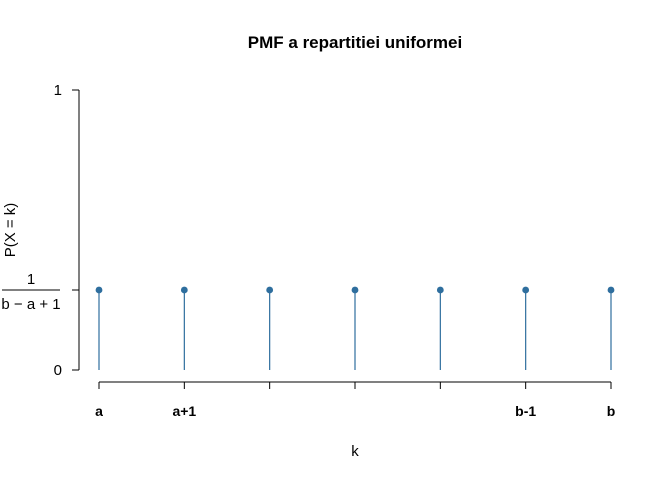  I want to click on x-tick-label: b-1, so click(525, 411).